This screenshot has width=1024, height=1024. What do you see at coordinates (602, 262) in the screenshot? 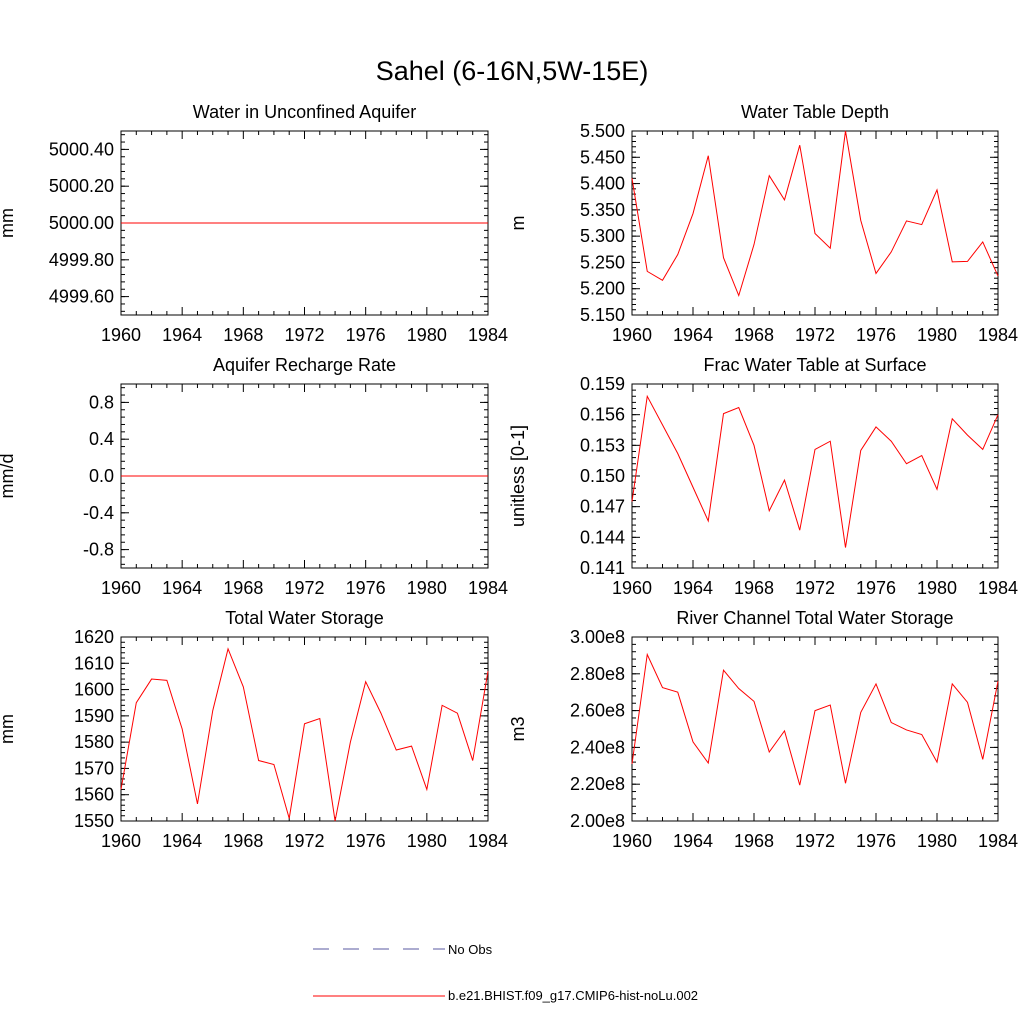
I see `y-tick-label: 5.250` at bounding box center [602, 262].